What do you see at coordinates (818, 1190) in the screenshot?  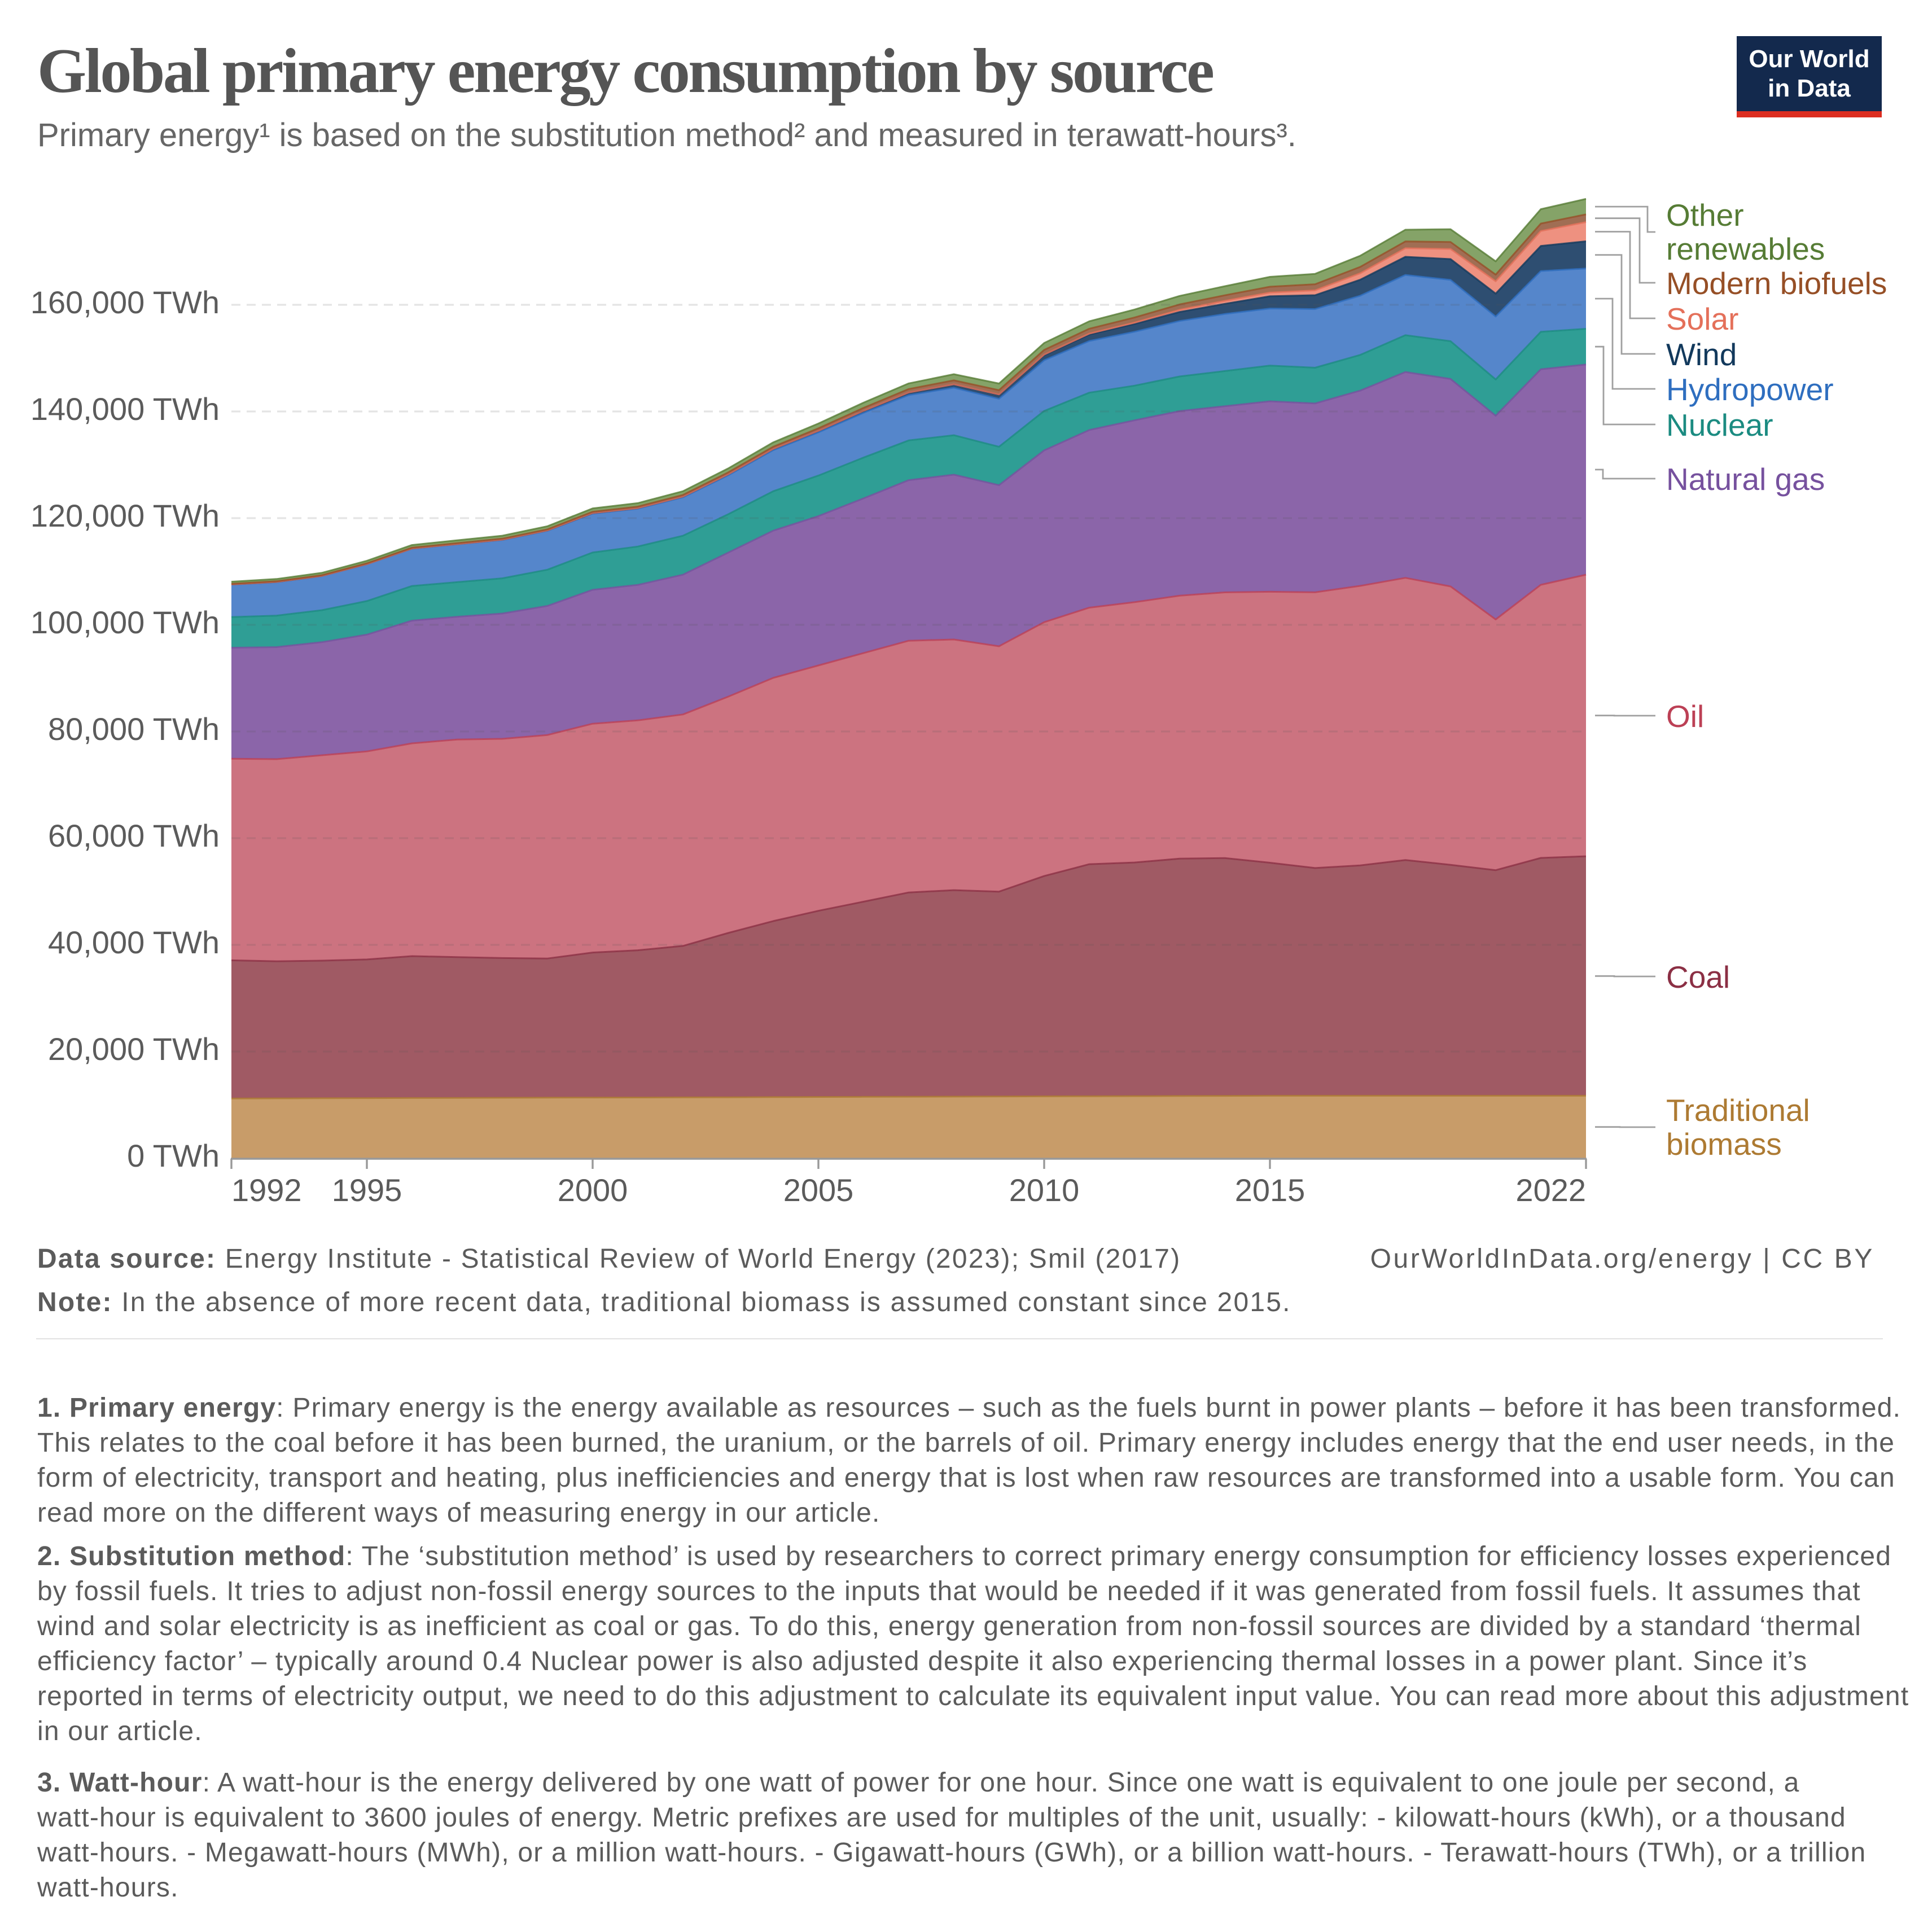 I see `svg-text: 2005` at bounding box center [818, 1190].